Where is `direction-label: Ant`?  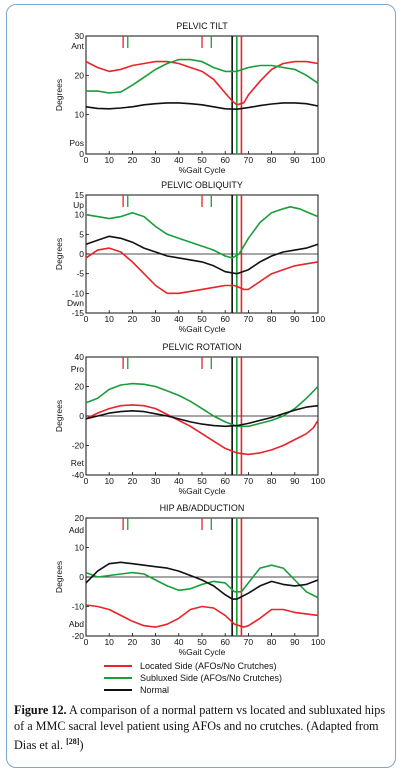
direction-label: Ant is located at coordinates (77, 46).